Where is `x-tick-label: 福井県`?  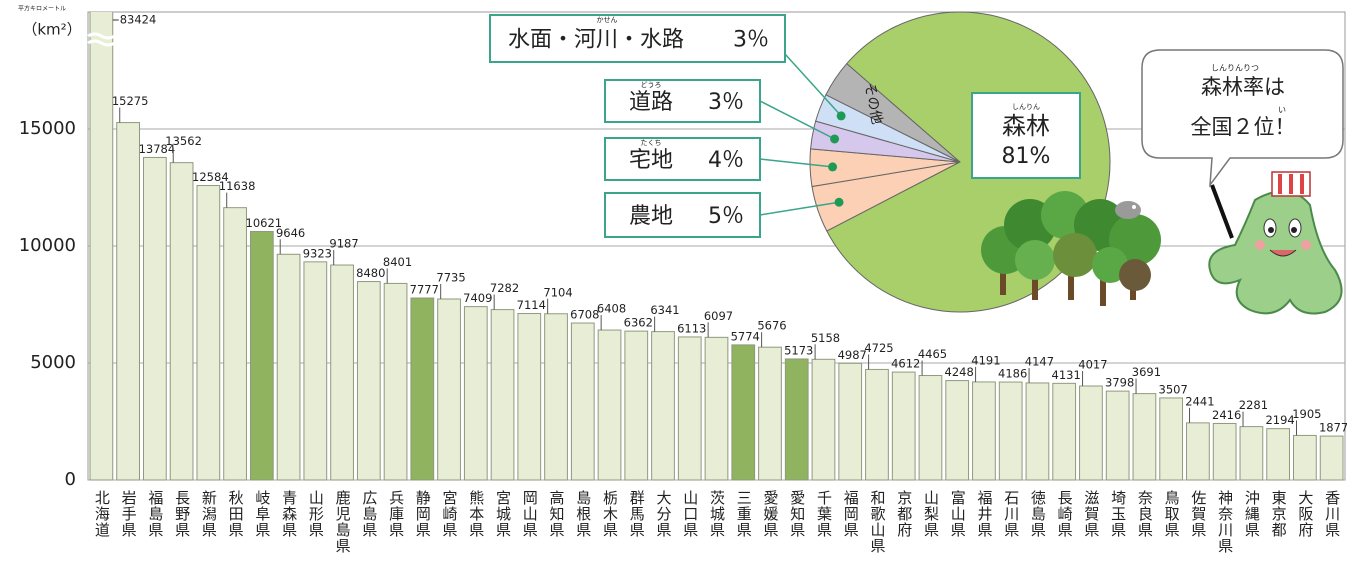
x-tick-label: 福井県 is located at coordinates (984, 514).